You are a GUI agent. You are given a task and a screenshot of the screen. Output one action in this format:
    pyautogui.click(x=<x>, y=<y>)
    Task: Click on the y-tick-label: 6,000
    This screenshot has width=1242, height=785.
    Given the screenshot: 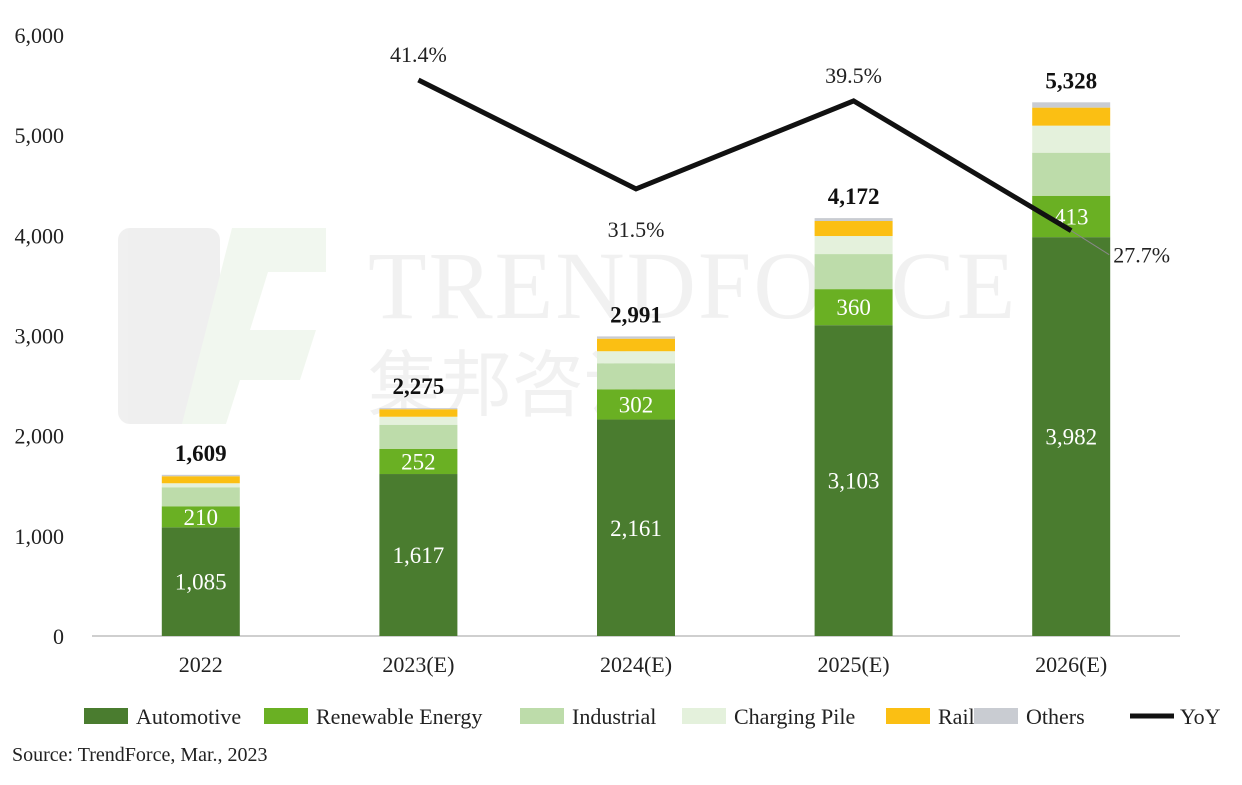 What is the action you would take?
    pyautogui.click(x=40, y=35)
    